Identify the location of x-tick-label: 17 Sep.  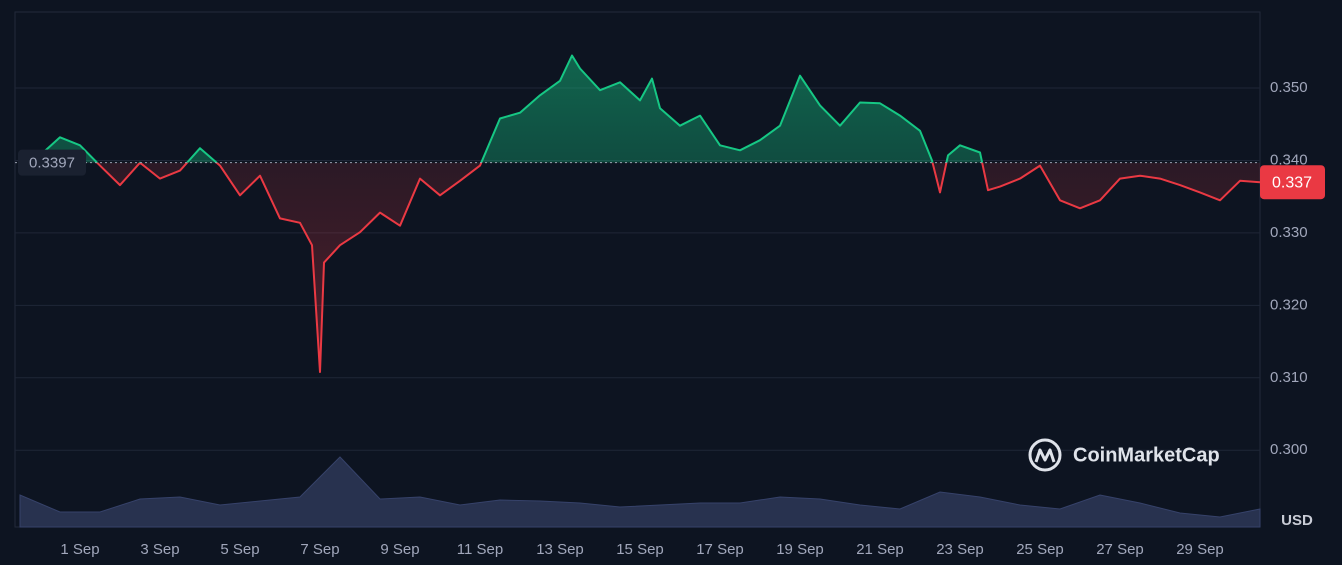
(720, 549).